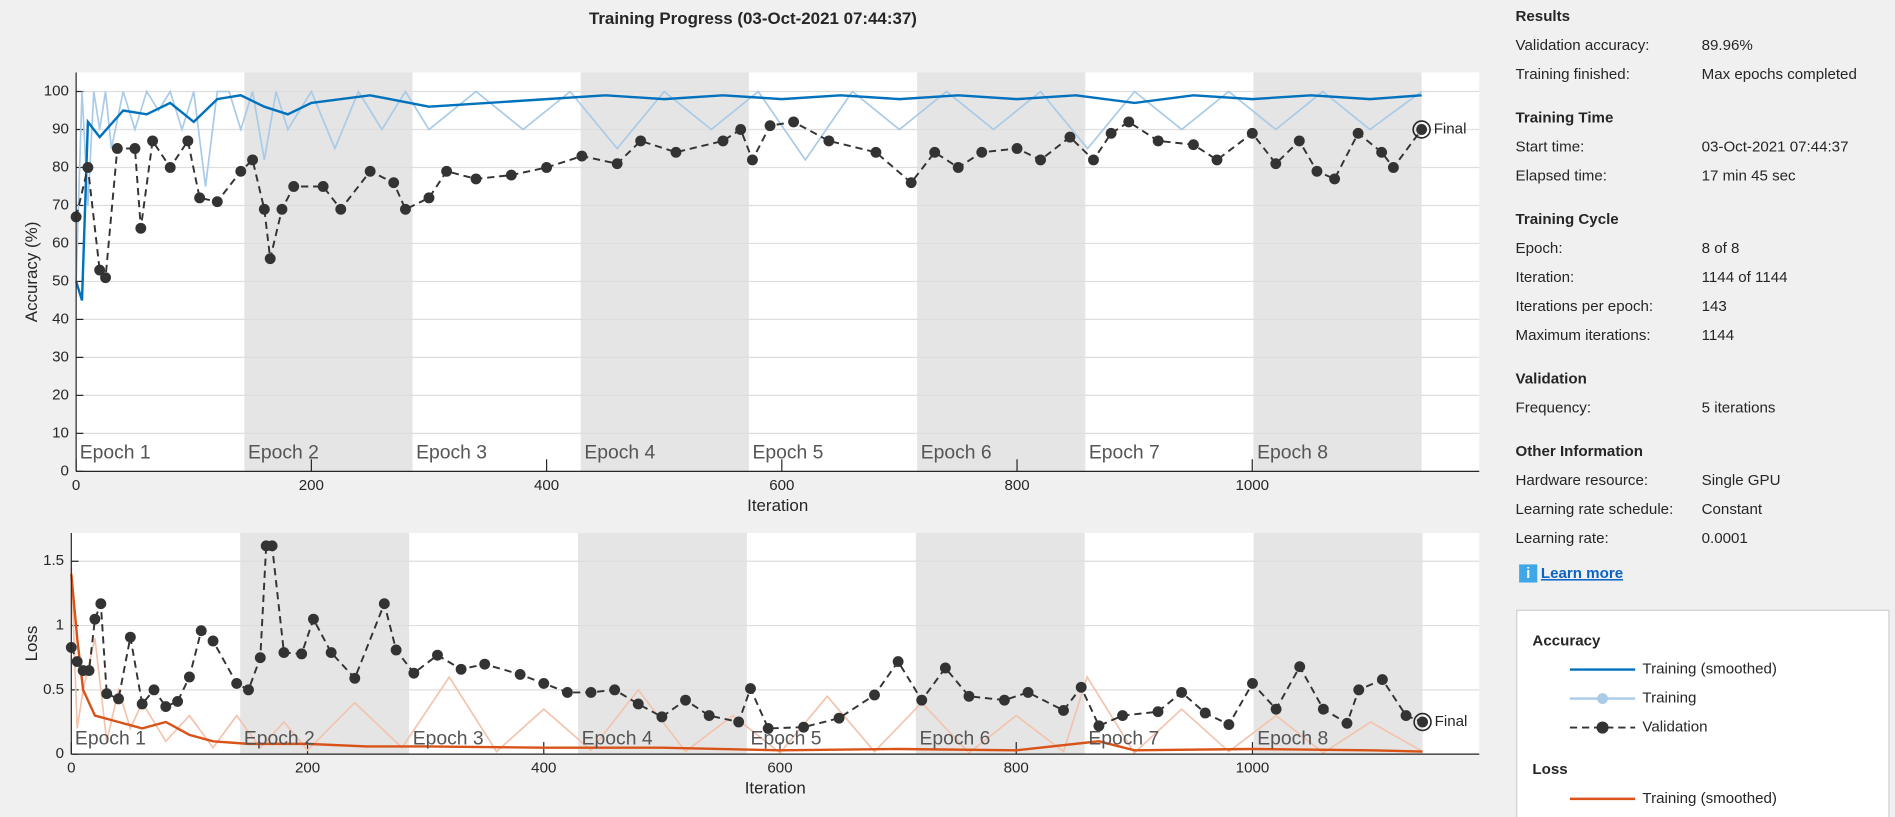 This screenshot has height=817, width=1895. I want to click on section-heading: Training Time, so click(1565, 117).